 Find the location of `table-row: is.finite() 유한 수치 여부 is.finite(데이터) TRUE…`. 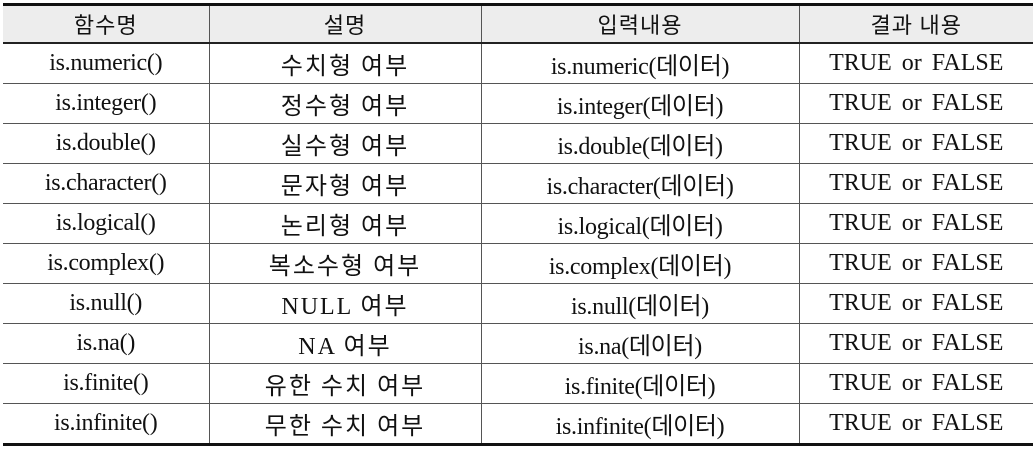

table-row: is.finite() 유한 수치 여부 is.finite(데이터) TRUE… is located at coordinates (518, 383).